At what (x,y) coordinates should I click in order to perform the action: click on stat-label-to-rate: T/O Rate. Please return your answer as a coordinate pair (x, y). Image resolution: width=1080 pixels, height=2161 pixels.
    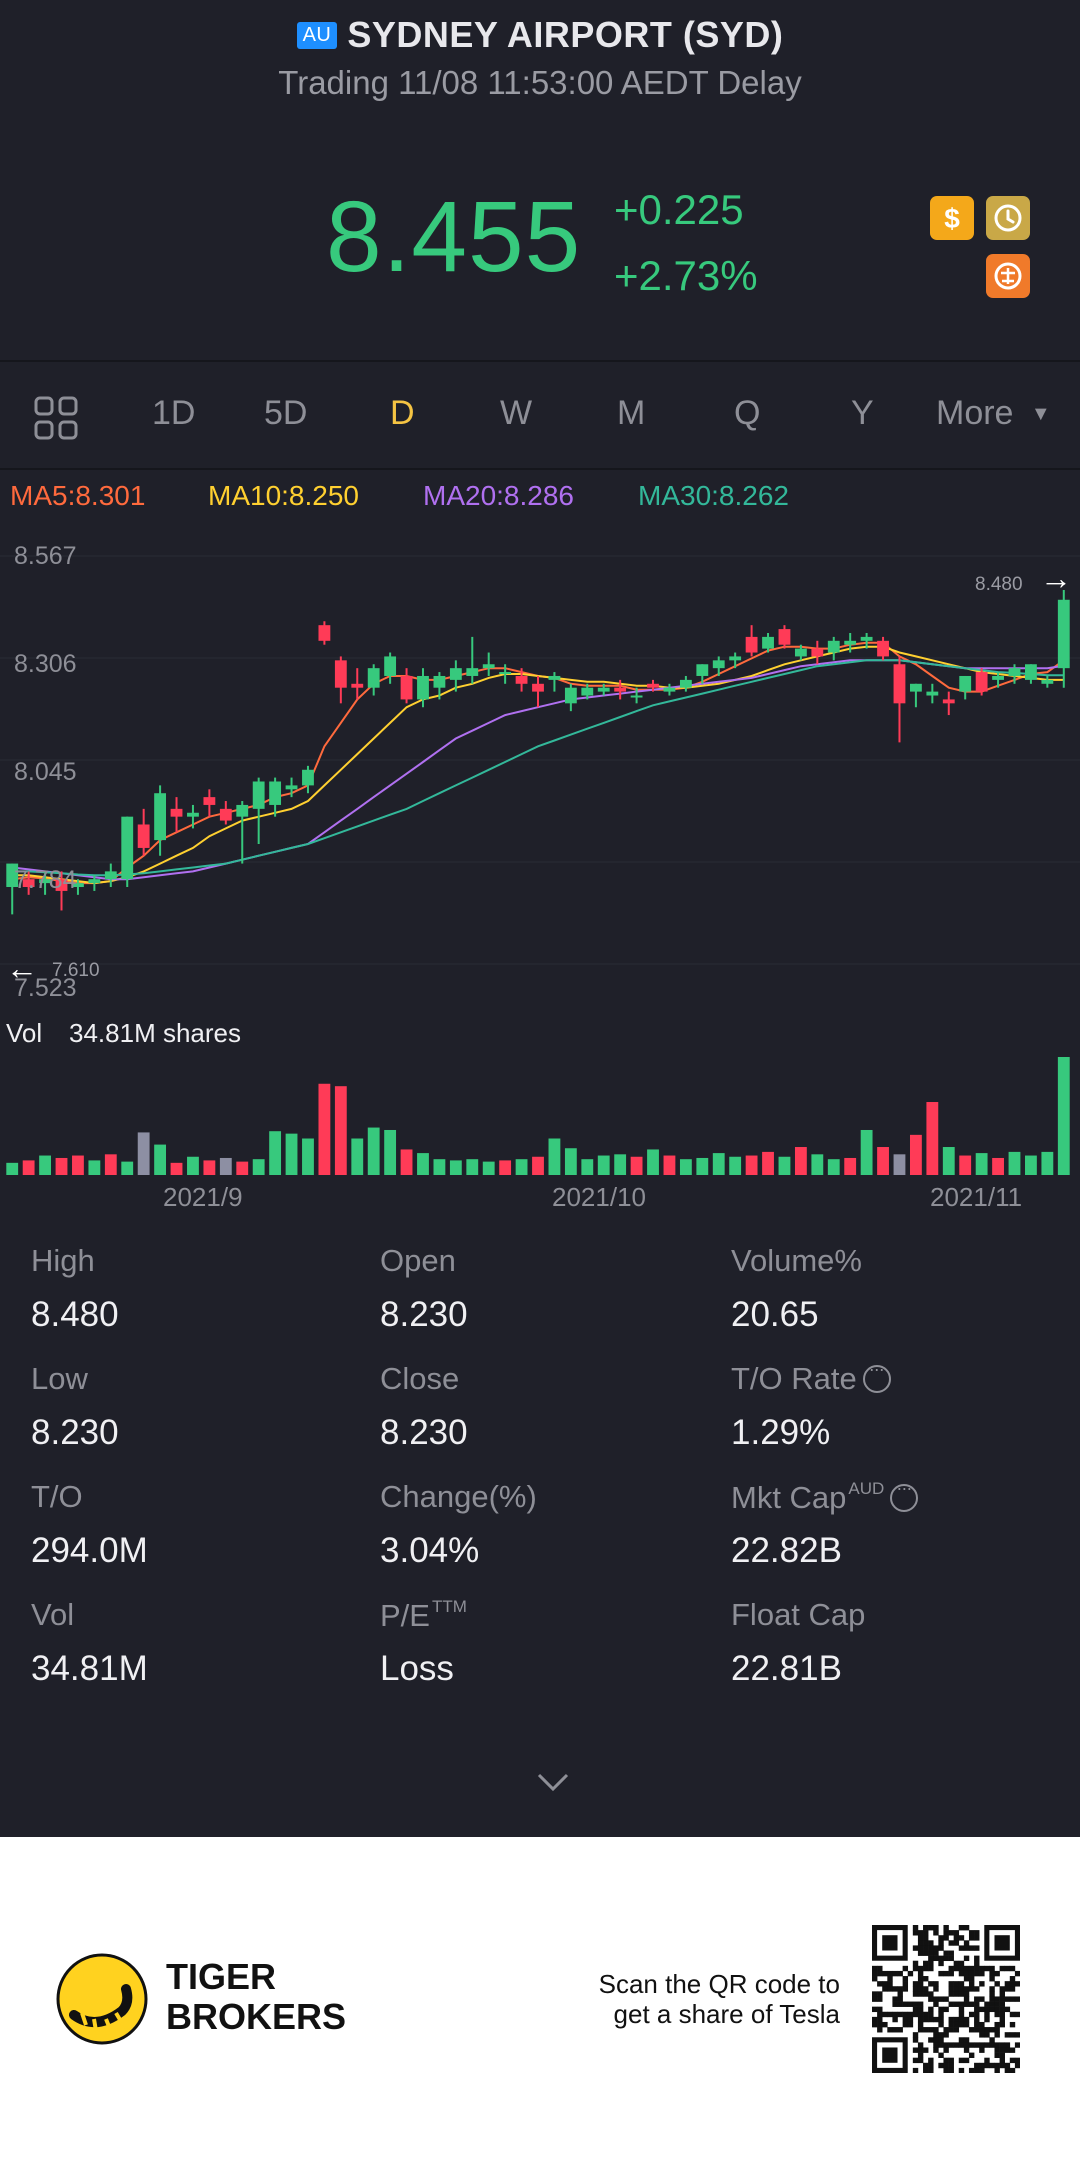
    Looking at the image, I should click on (811, 1378).